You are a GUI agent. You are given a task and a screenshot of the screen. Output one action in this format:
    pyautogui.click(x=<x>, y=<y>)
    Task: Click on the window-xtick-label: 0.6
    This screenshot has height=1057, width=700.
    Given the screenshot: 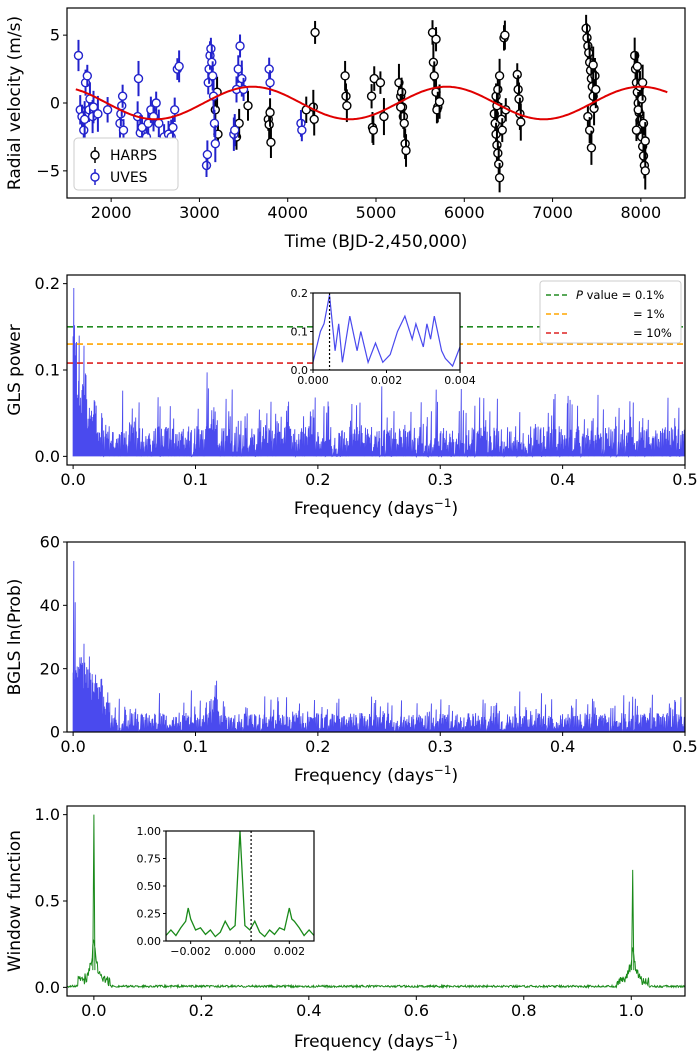 What is the action you would take?
    pyautogui.click(x=416, y=1010)
    